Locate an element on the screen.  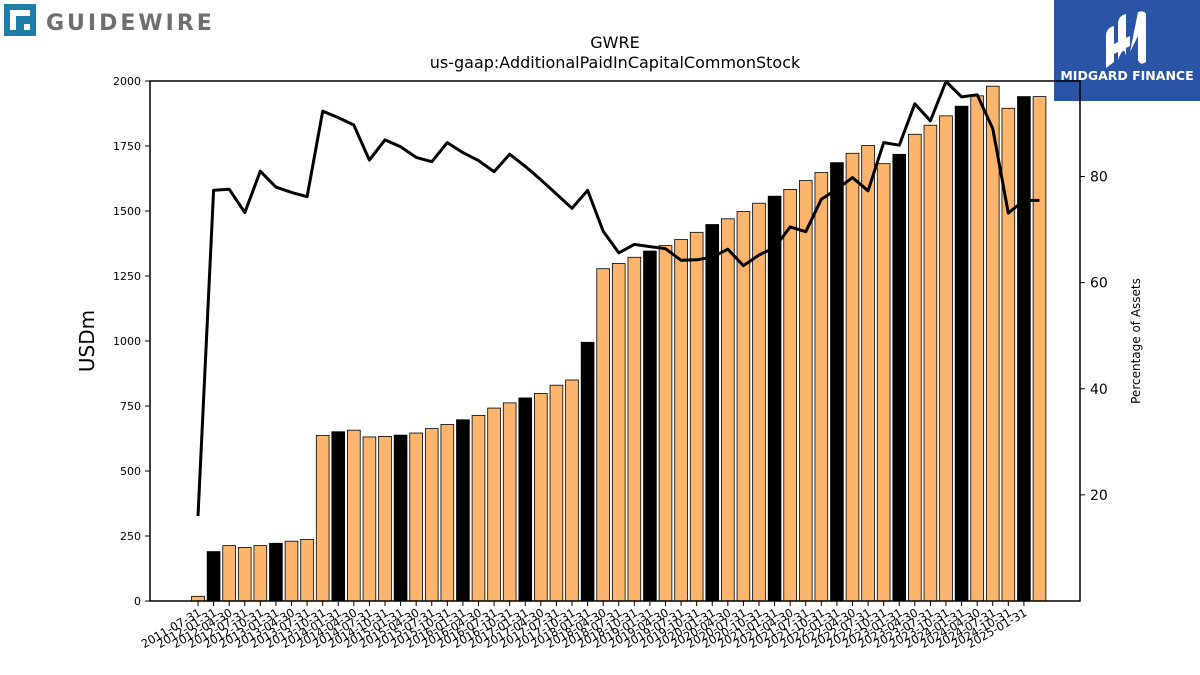
left-axis-ticks: 0 250 500 750 1000 1250 1500 1750 2000 is located at coordinates (131, 341).